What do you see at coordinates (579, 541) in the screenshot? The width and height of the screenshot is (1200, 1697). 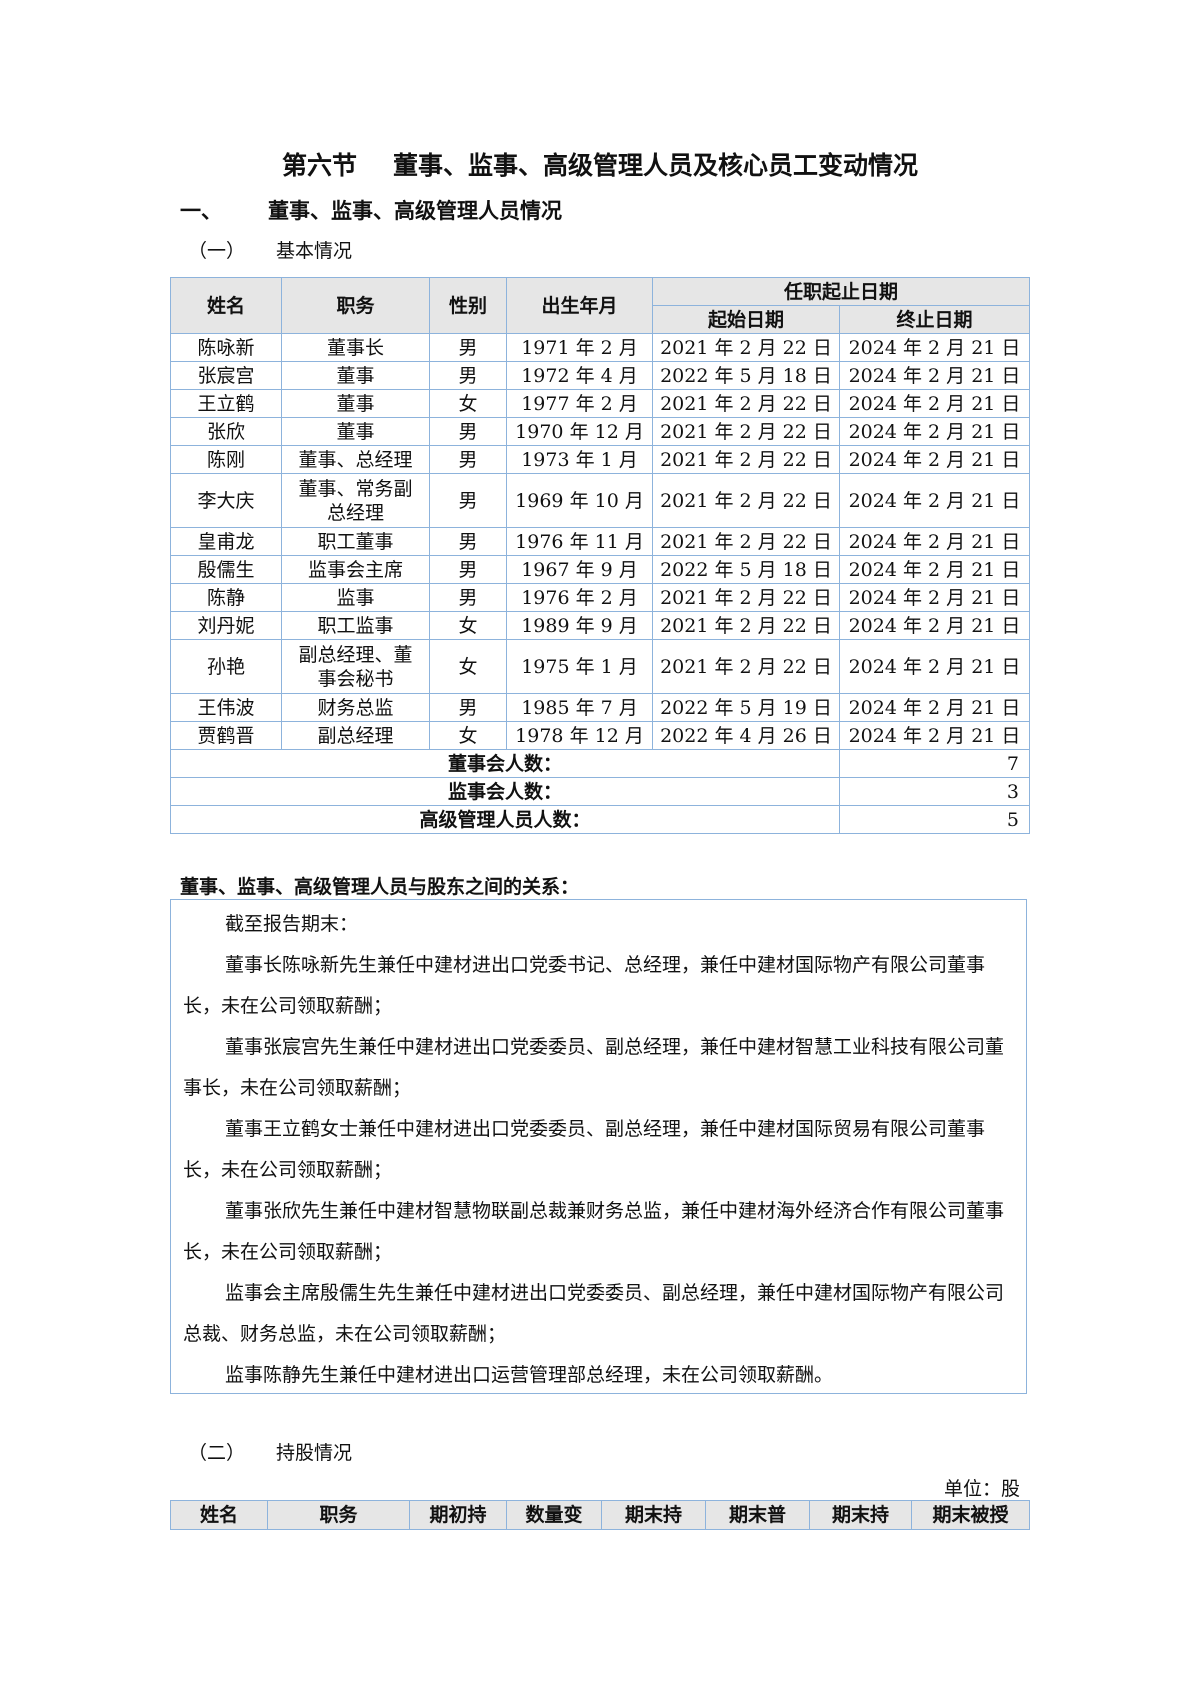 I see `cell-birth: 1976 年 11 月` at bounding box center [579, 541].